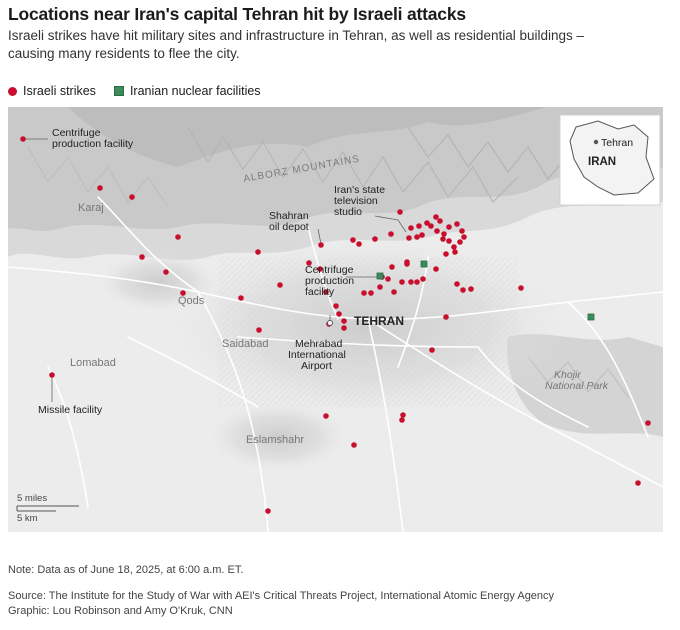  I want to click on khojir-label-2: National Park, so click(577, 386).